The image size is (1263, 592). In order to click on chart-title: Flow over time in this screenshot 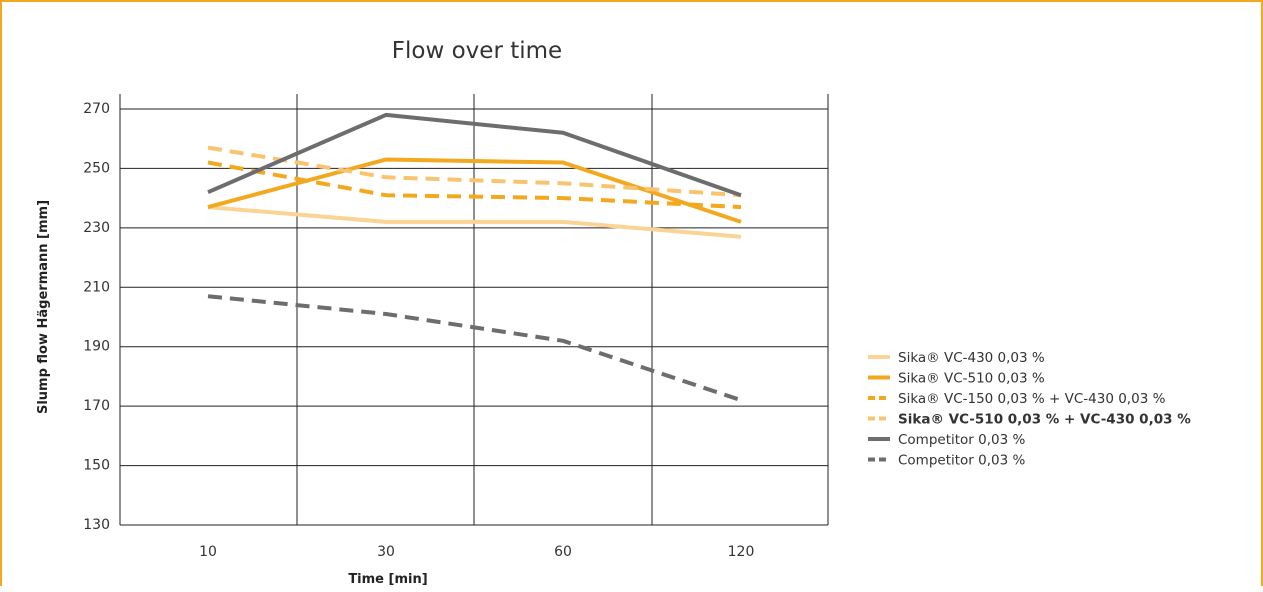, I will do `click(477, 51)`.